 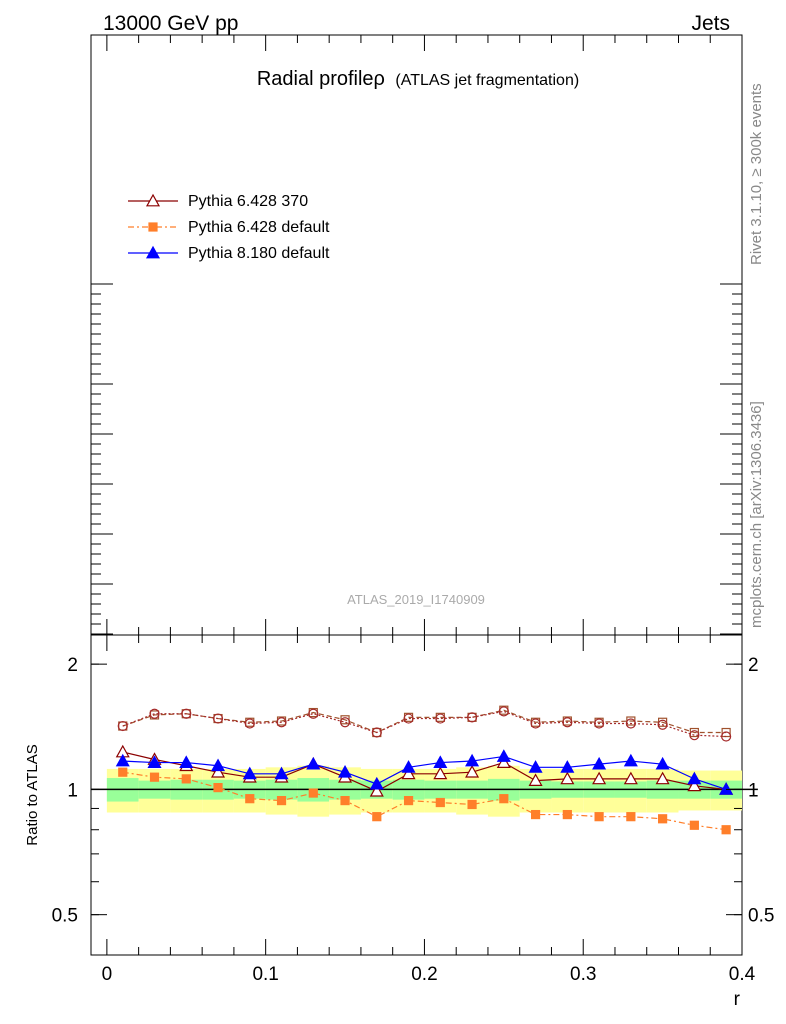 I want to click on y-tick-label: 1, so click(x=72, y=790).